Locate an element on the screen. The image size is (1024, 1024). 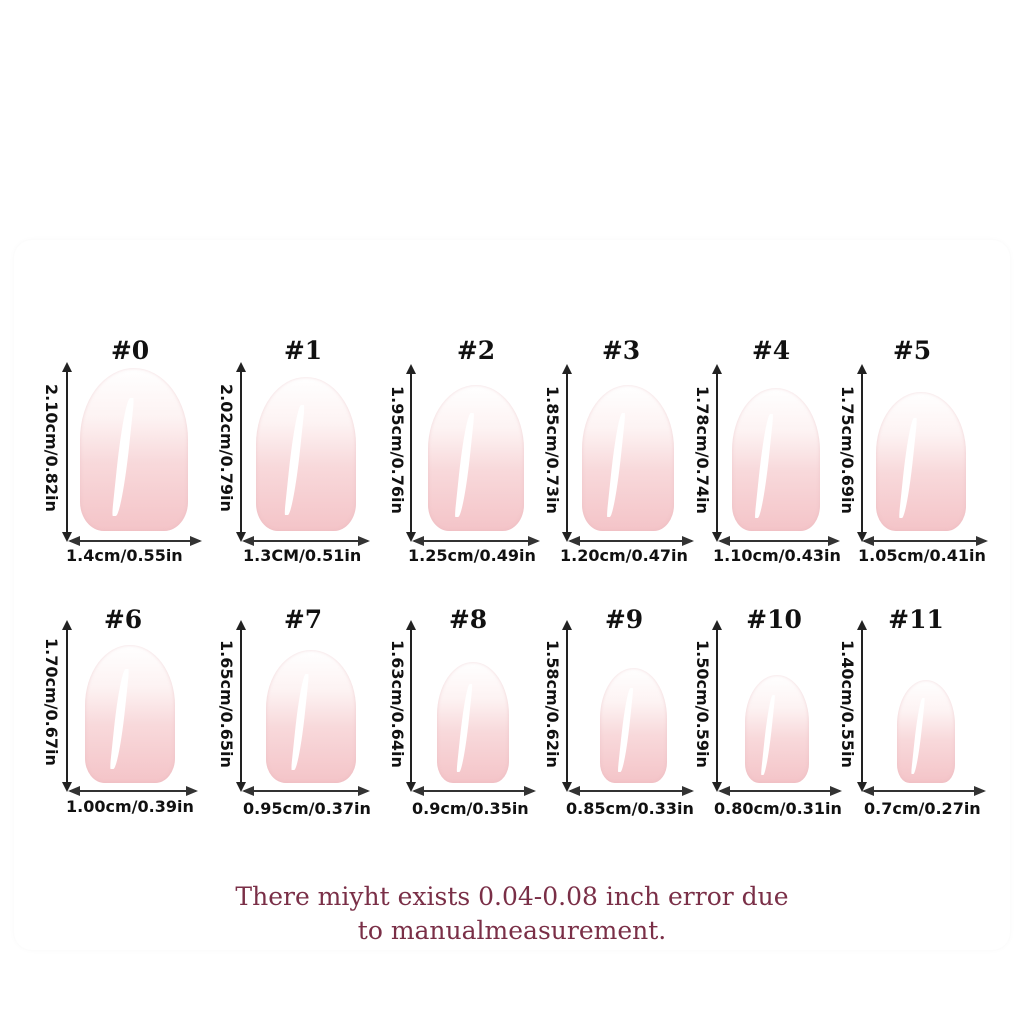
width-label-9: 0.85cm/0.33in is located at coordinates (630, 808).